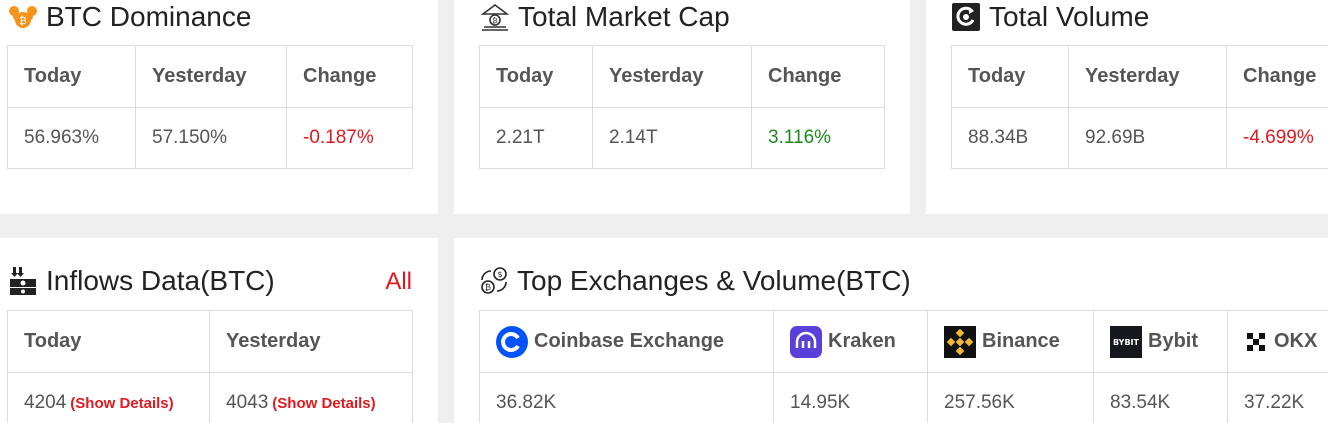 Image resolution: width=1328 pixels, height=423 pixels. Describe the element at coordinates (1010, 138) in the screenshot. I see `value-today: 88.34B` at that location.